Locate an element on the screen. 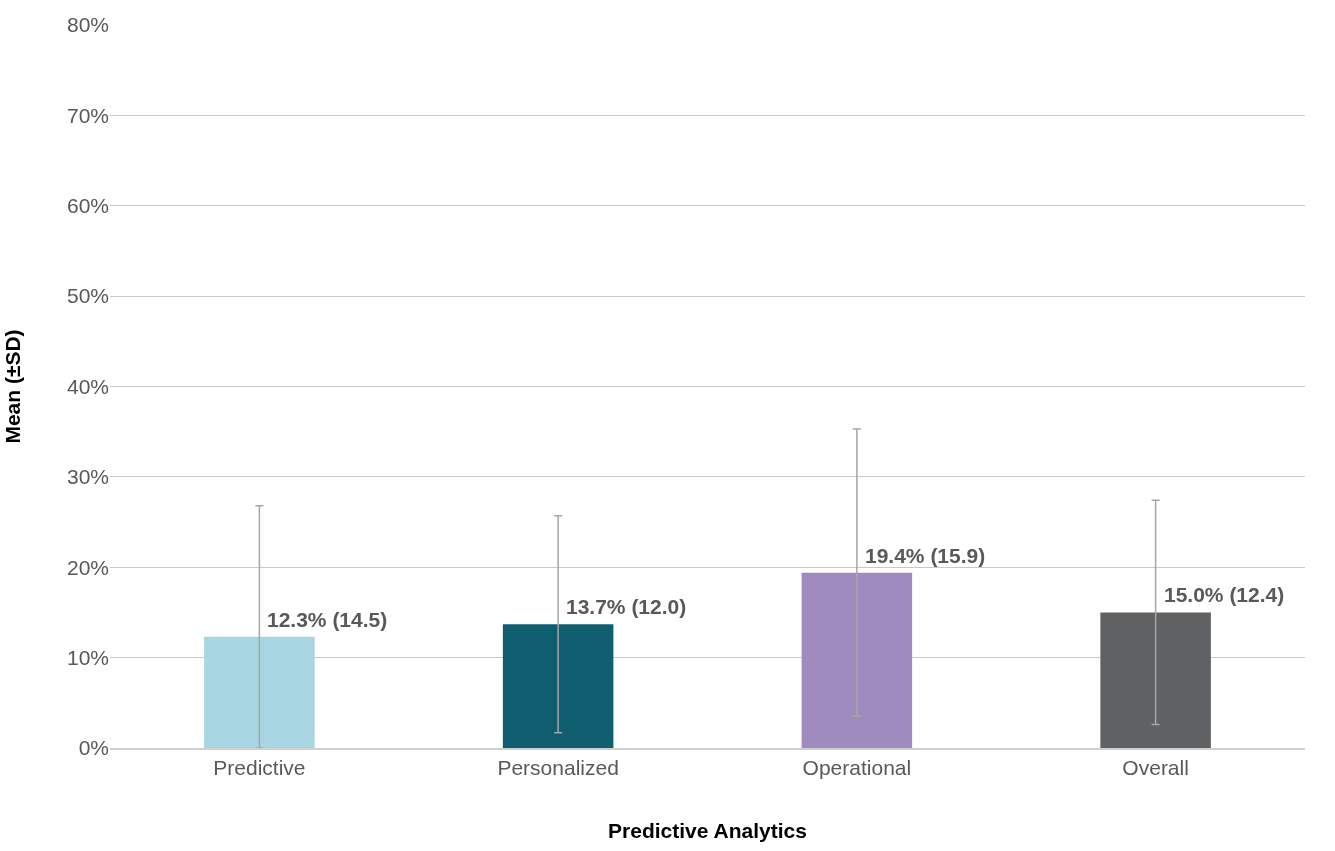 The width and height of the screenshot is (1335, 851). x-tick-label: Personalized is located at coordinates (558, 767).